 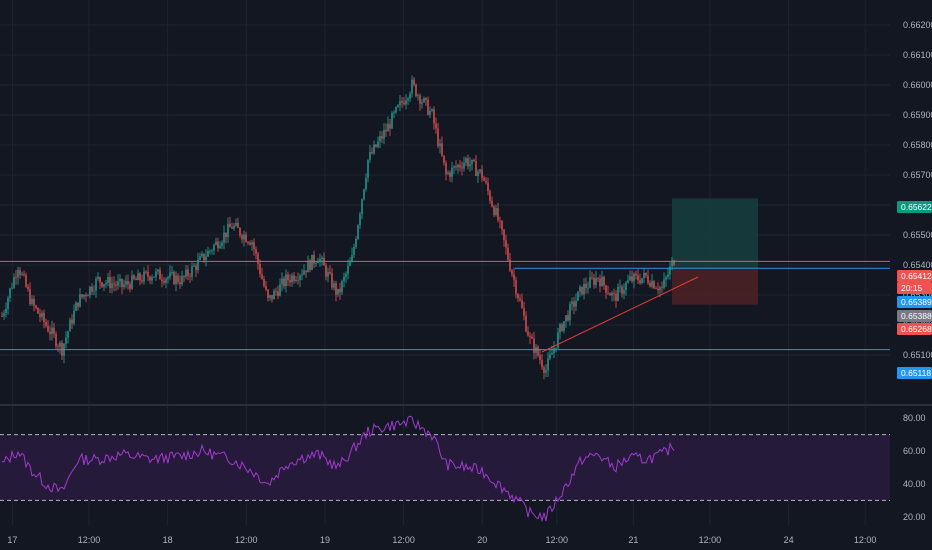 I want to click on time-tick-label: 12:00, so click(x=246, y=540).